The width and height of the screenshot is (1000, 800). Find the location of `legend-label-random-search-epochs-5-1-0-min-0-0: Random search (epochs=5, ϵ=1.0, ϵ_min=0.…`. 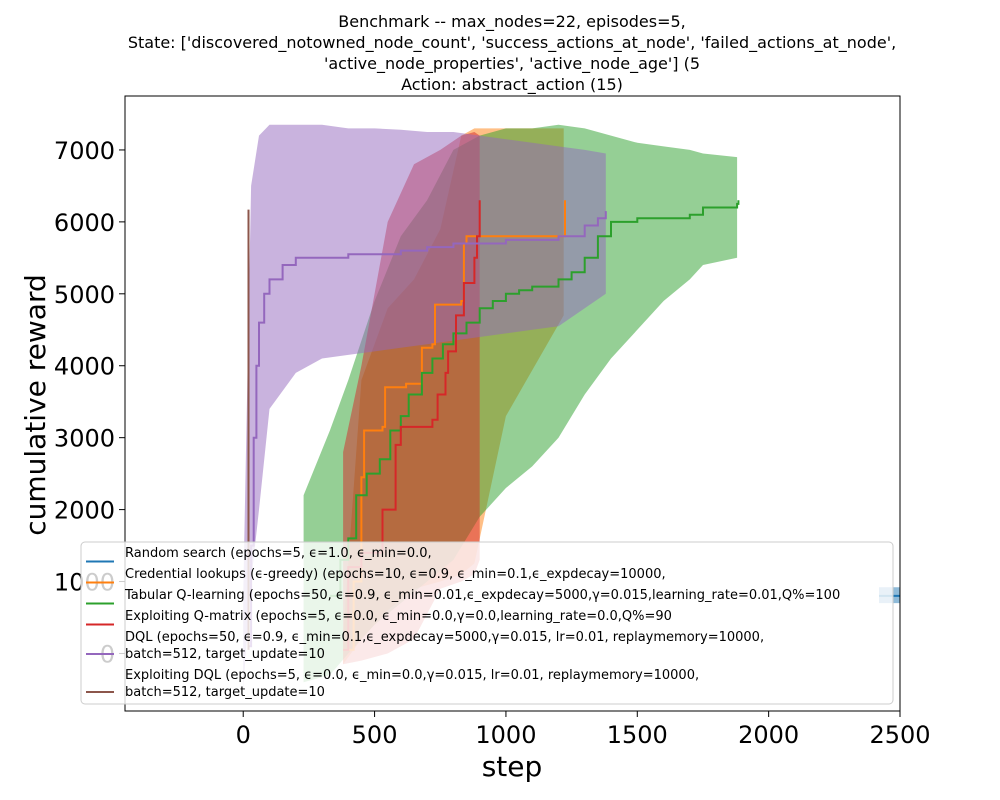

legend-label-random-search-epochs-5-1-0-min-0-0: Random search (epochs=5, ϵ=1.0, ϵ_min=0.… is located at coordinates (278, 553).